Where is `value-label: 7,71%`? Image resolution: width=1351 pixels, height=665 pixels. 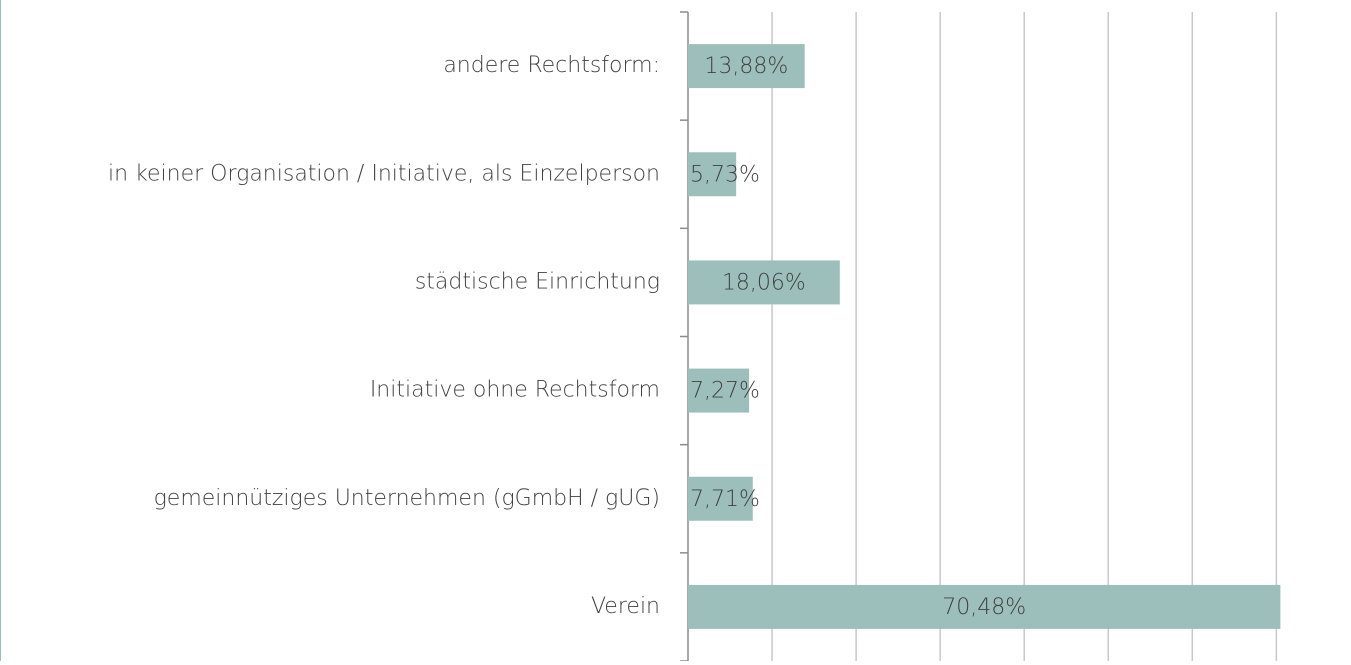 value-label: 7,71% is located at coordinates (725, 499).